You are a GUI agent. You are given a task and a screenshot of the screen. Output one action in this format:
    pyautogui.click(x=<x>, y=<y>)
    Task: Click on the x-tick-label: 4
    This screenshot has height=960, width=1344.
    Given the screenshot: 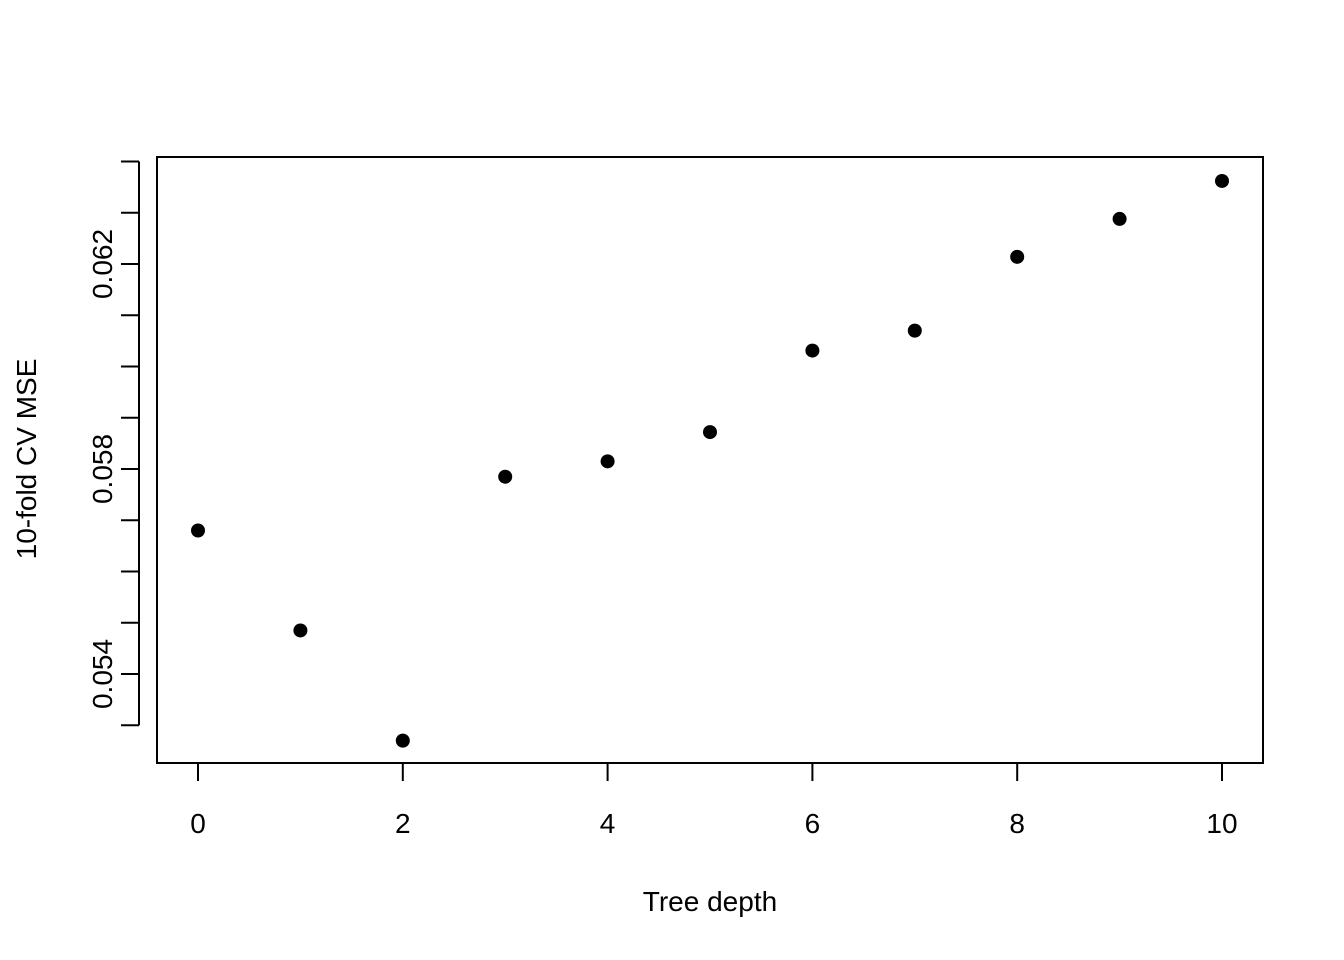 What is the action you would take?
    pyautogui.click(x=608, y=823)
    